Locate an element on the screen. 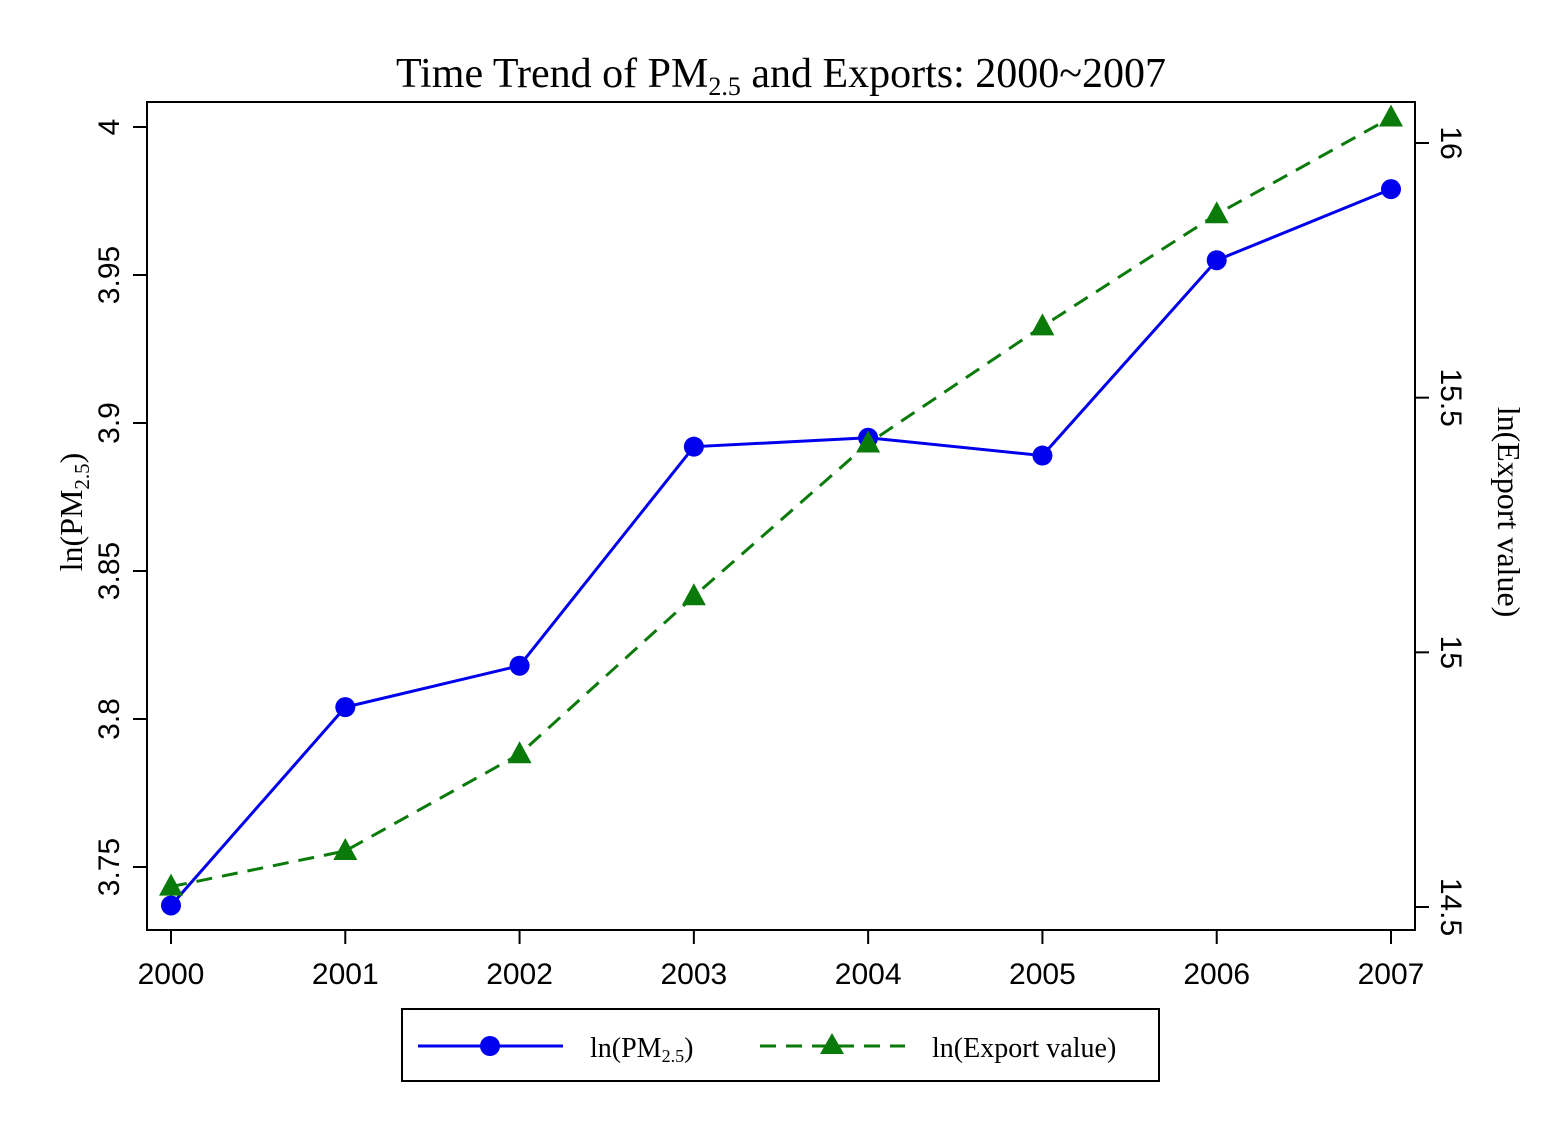 Image resolution: width=1562 pixels, height=1136 pixels. right-tick-label: 15 is located at coordinates (1450, 652).